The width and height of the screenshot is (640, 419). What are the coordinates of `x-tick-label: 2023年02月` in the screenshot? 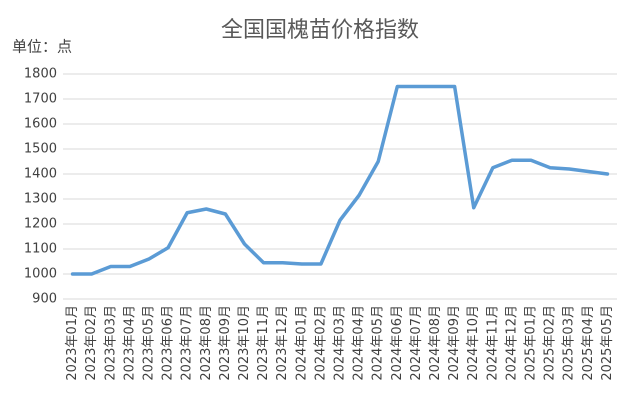 It's located at (91, 343).